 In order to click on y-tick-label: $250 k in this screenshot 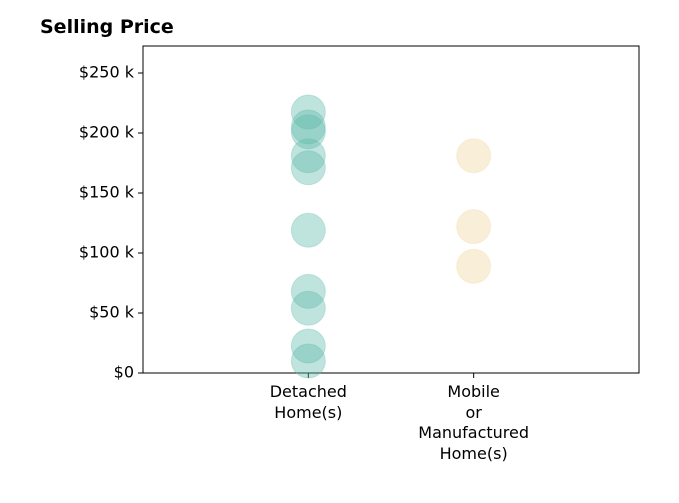, I will do `click(107, 72)`.